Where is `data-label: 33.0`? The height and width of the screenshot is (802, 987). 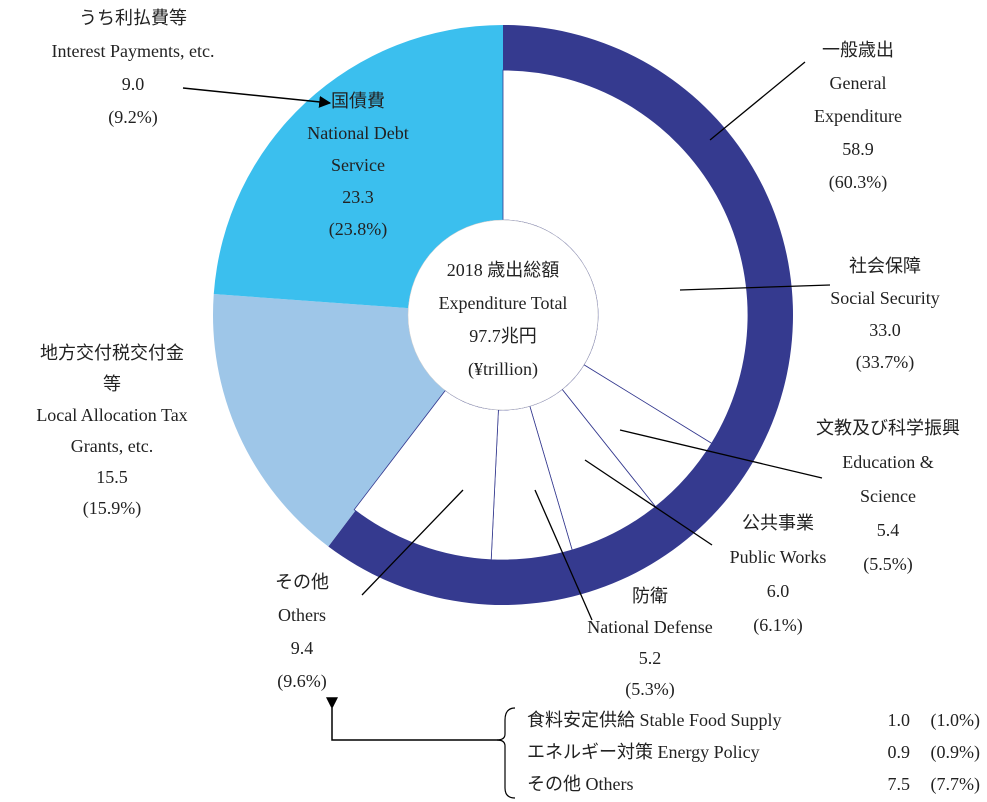 data-label: 33.0 is located at coordinates (885, 330).